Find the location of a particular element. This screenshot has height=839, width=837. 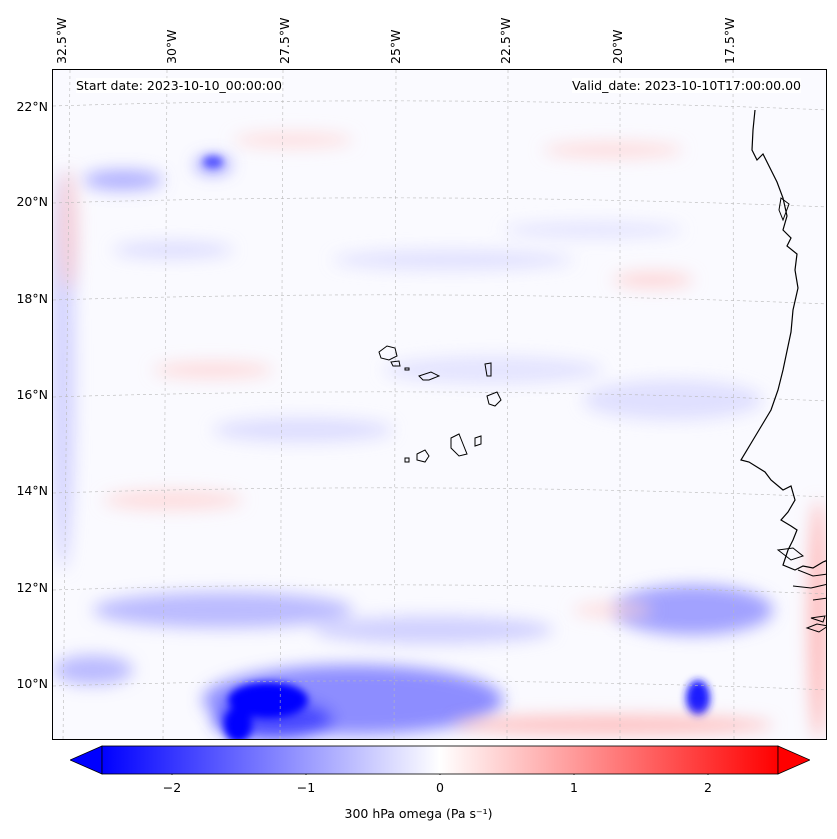

island-fogo is located at coordinates (423, 456).